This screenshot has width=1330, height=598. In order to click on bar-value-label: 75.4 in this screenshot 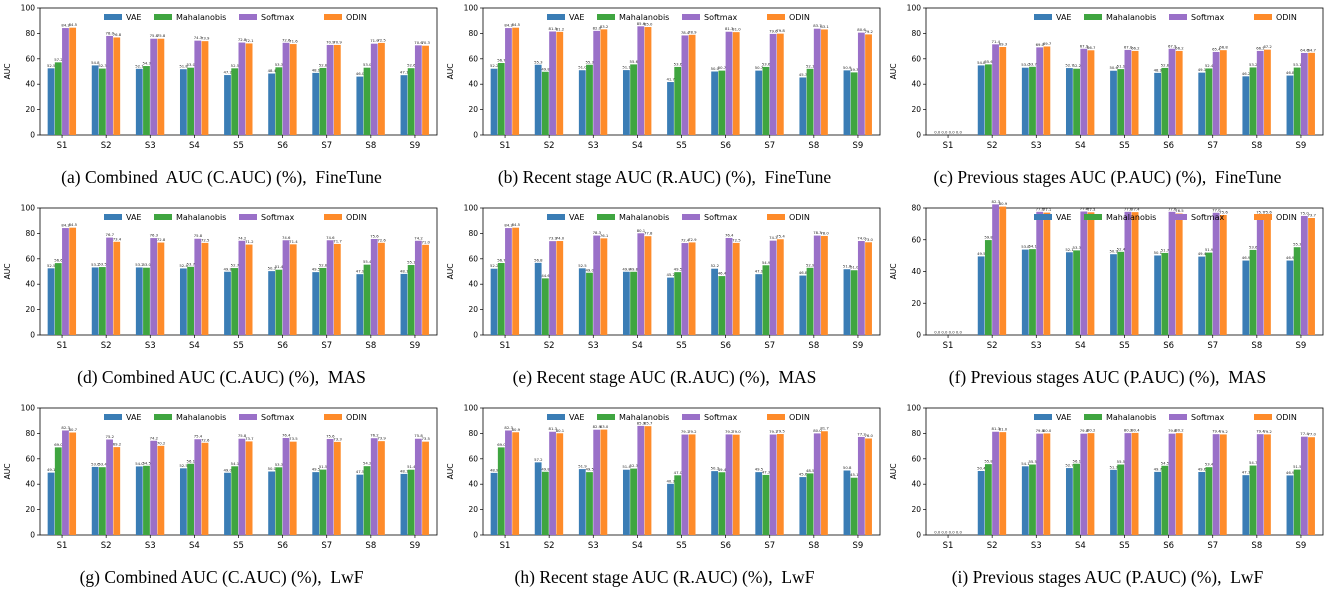, I will do `click(780, 236)`.